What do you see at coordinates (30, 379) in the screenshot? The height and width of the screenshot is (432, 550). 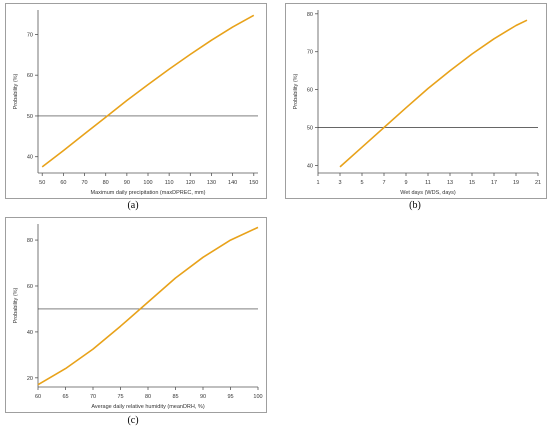 I see `y-tick-label: 20` at bounding box center [30, 379].